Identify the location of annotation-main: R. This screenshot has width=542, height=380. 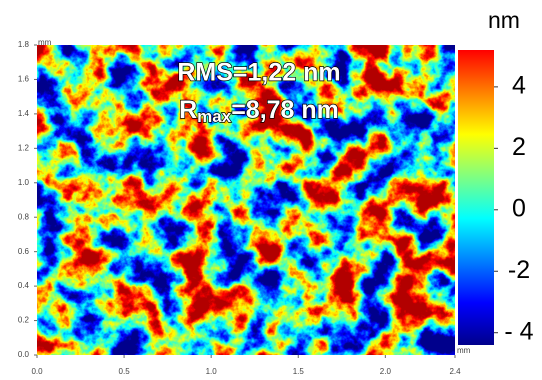
(188, 110).